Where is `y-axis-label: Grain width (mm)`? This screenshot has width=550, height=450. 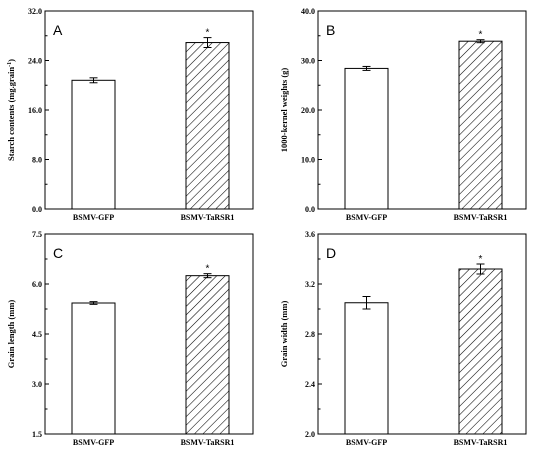 y-axis-label: Grain width (mm) is located at coordinates (284, 334).